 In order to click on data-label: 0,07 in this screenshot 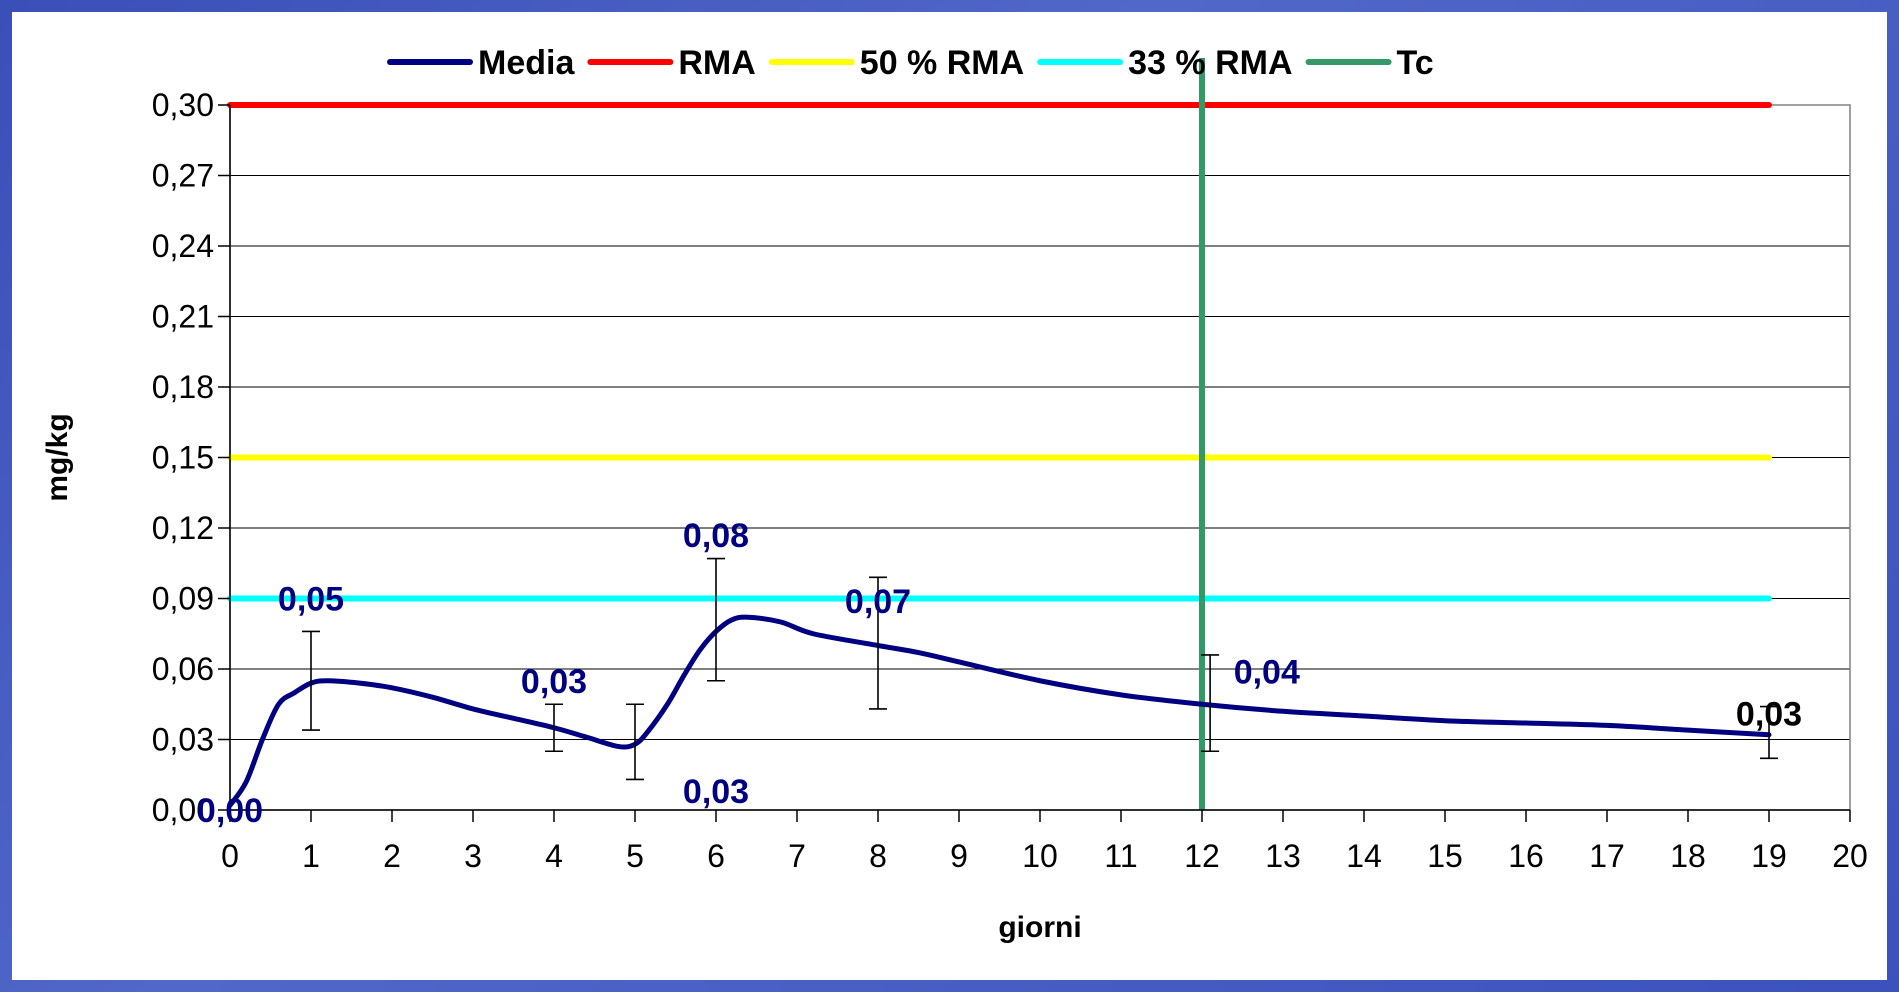, I will do `click(878, 602)`.